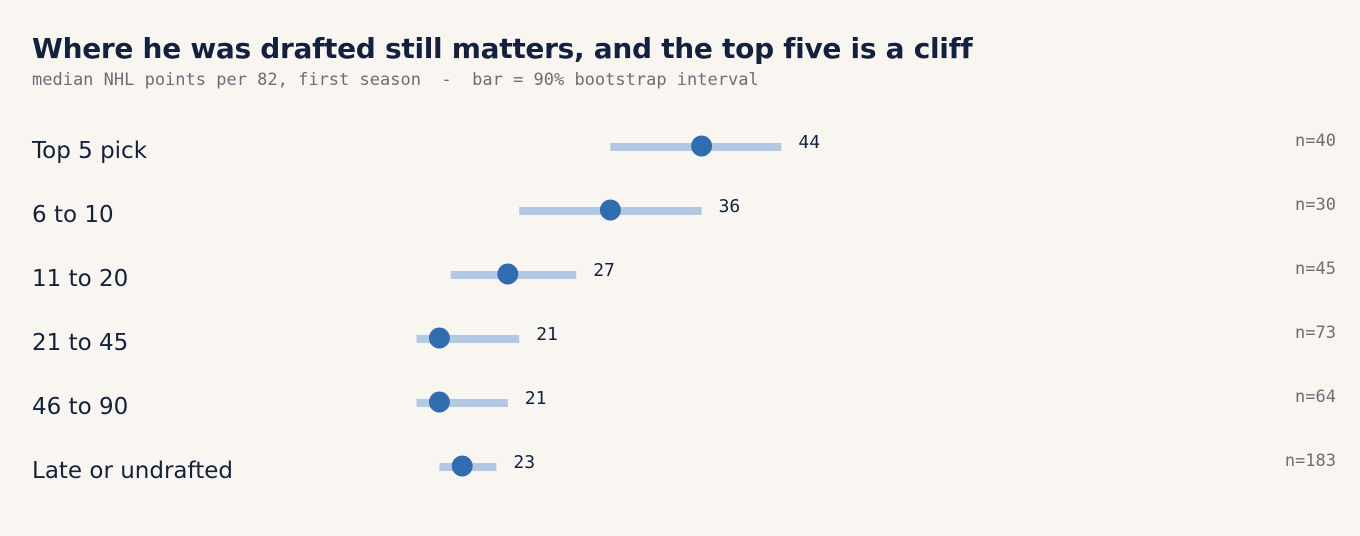 This screenshot has width=1360, height=536. What do you see at coordinates (1315, 141) in the screenshot?
I see `sample-size-label: n=40` at bounding box center [1315, 141].